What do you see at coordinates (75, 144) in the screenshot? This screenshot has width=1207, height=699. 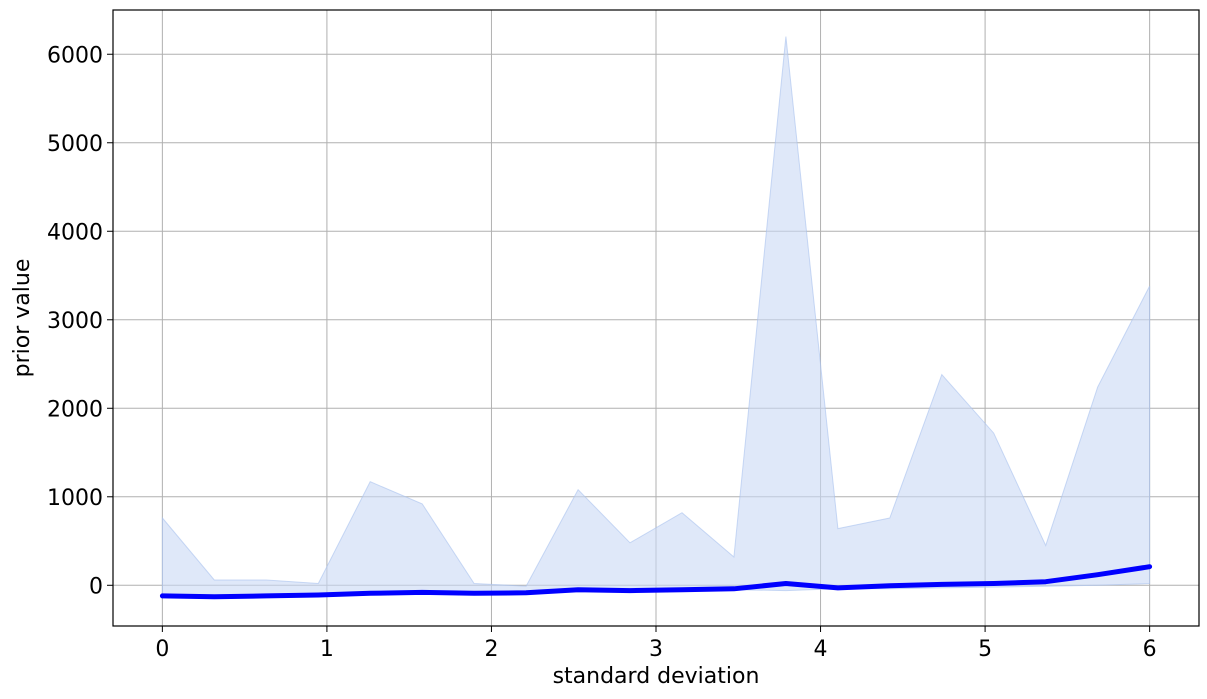 I see `y-tick-label: 5000` at bounding box center [75, 144].